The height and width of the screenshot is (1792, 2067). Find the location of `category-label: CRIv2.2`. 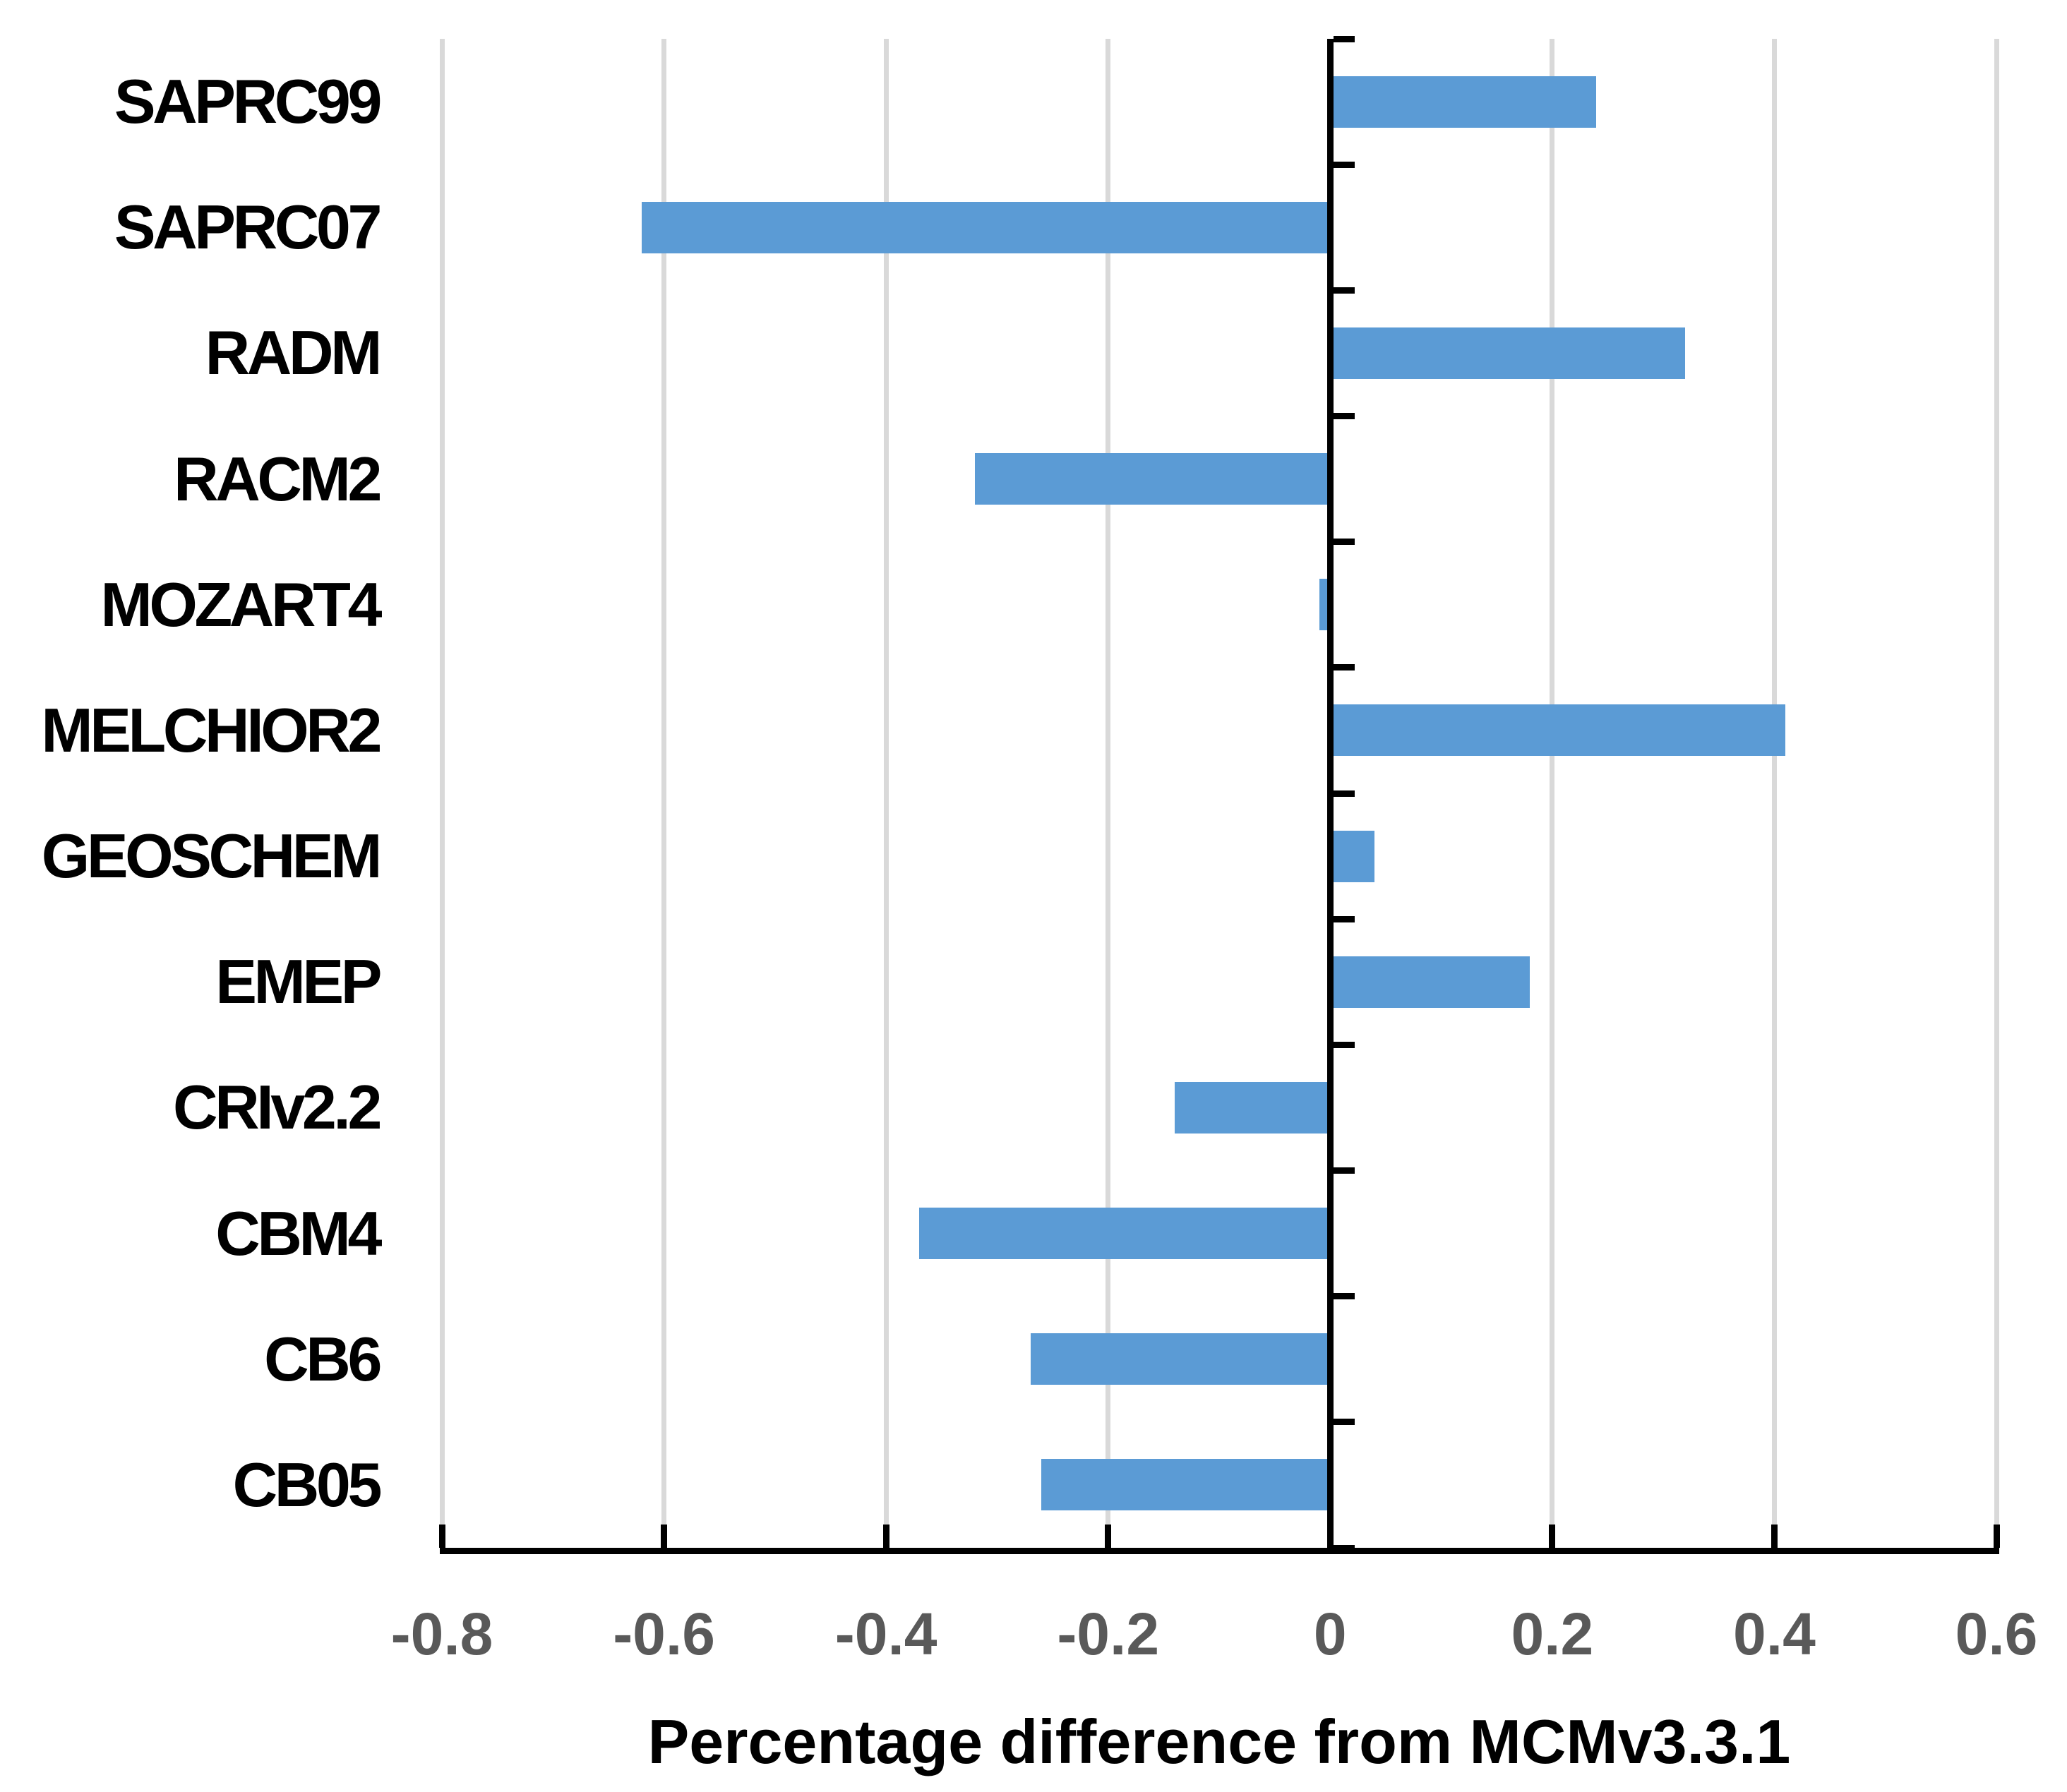

category-label: CRIv2.2 is located at coordinates (277, 1107).